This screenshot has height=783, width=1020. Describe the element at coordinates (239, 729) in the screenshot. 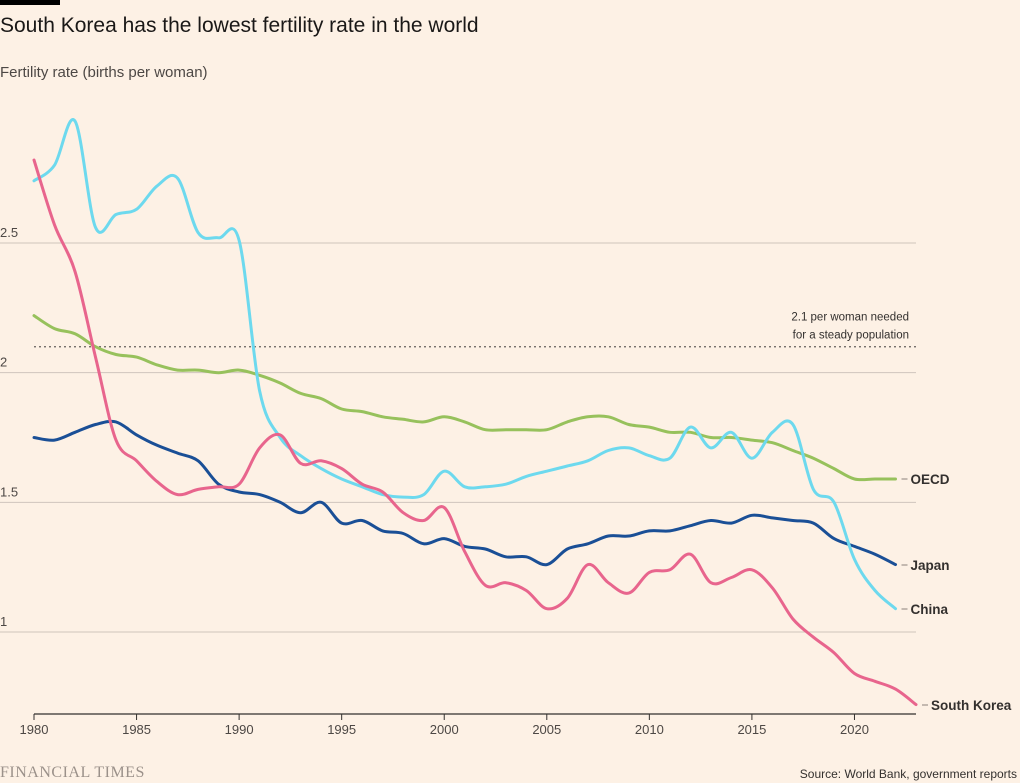

I see `x-tick-label-1990: 1990` at that location.